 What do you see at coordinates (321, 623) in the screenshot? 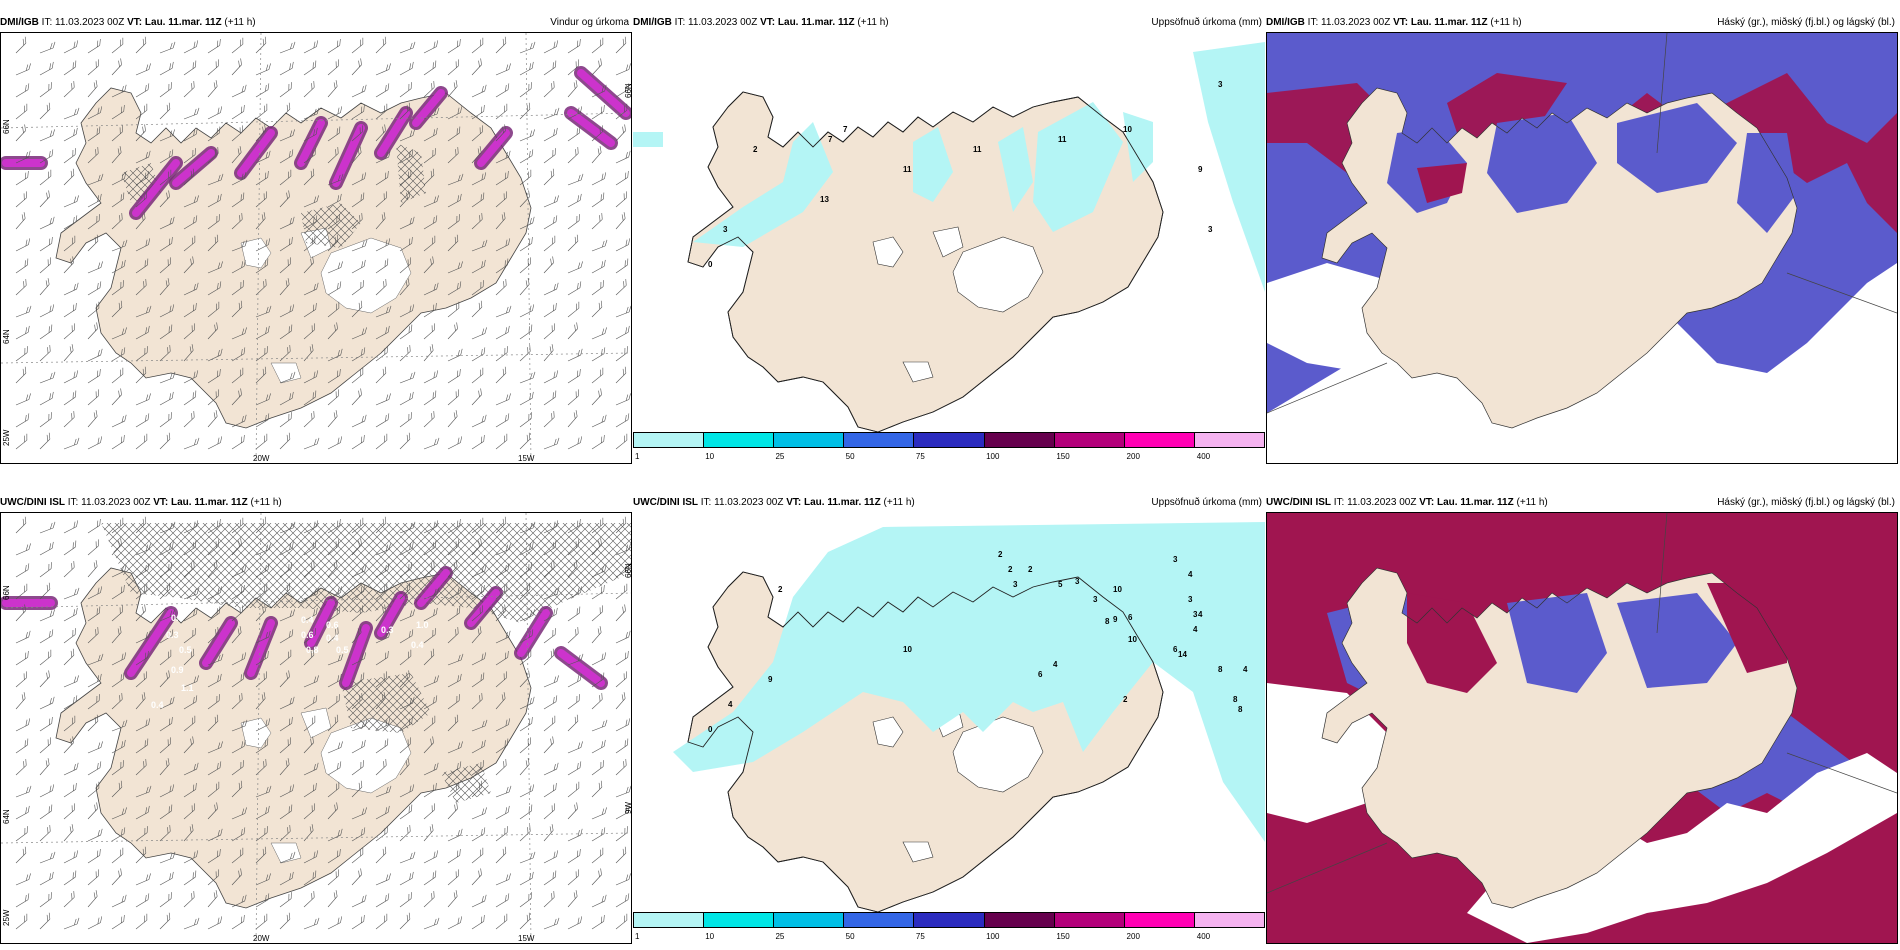
I see `rain-band-core` at bounding box center [321, 623].